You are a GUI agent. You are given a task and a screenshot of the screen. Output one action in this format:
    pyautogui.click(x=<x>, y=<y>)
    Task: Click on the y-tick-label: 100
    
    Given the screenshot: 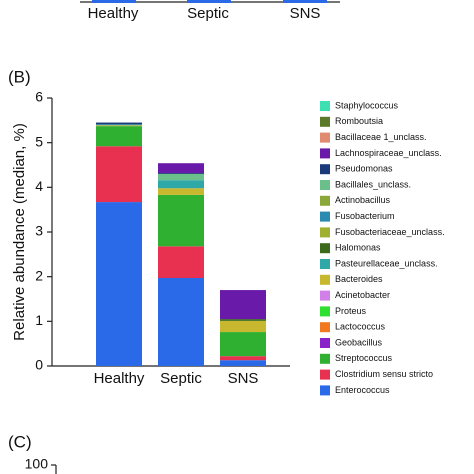 What is the action you would take?
    pyautogui.click(x=37, y=464)
    